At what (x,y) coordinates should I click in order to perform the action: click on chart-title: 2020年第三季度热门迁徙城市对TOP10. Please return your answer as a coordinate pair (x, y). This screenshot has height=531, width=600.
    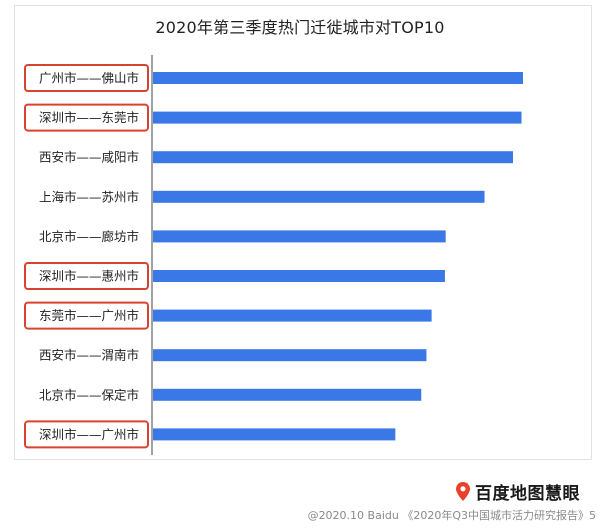
    Looking at the image, I should click on (300, 27).